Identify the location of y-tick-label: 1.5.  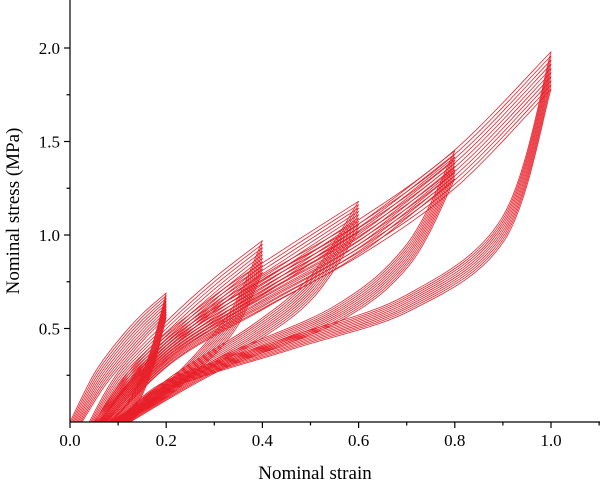
(49, 142).